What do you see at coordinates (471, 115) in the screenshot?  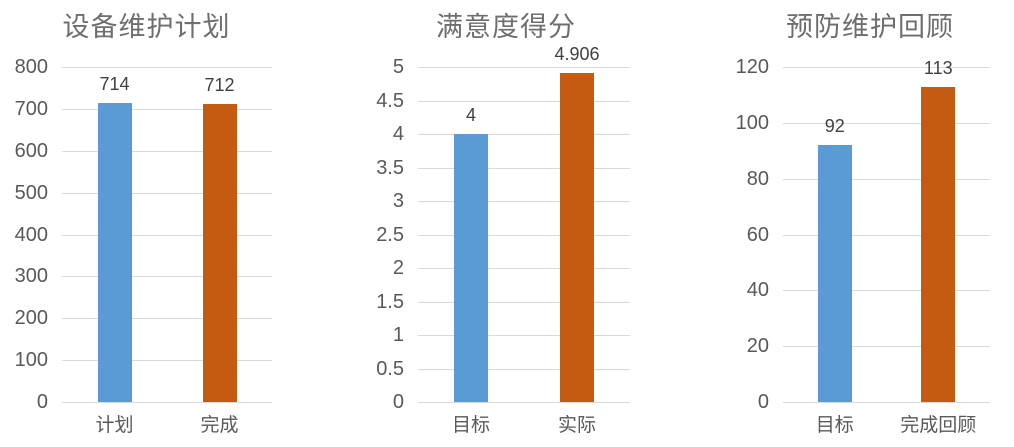 I see `bar-value-label: 4` at bounding box center [471, 115].